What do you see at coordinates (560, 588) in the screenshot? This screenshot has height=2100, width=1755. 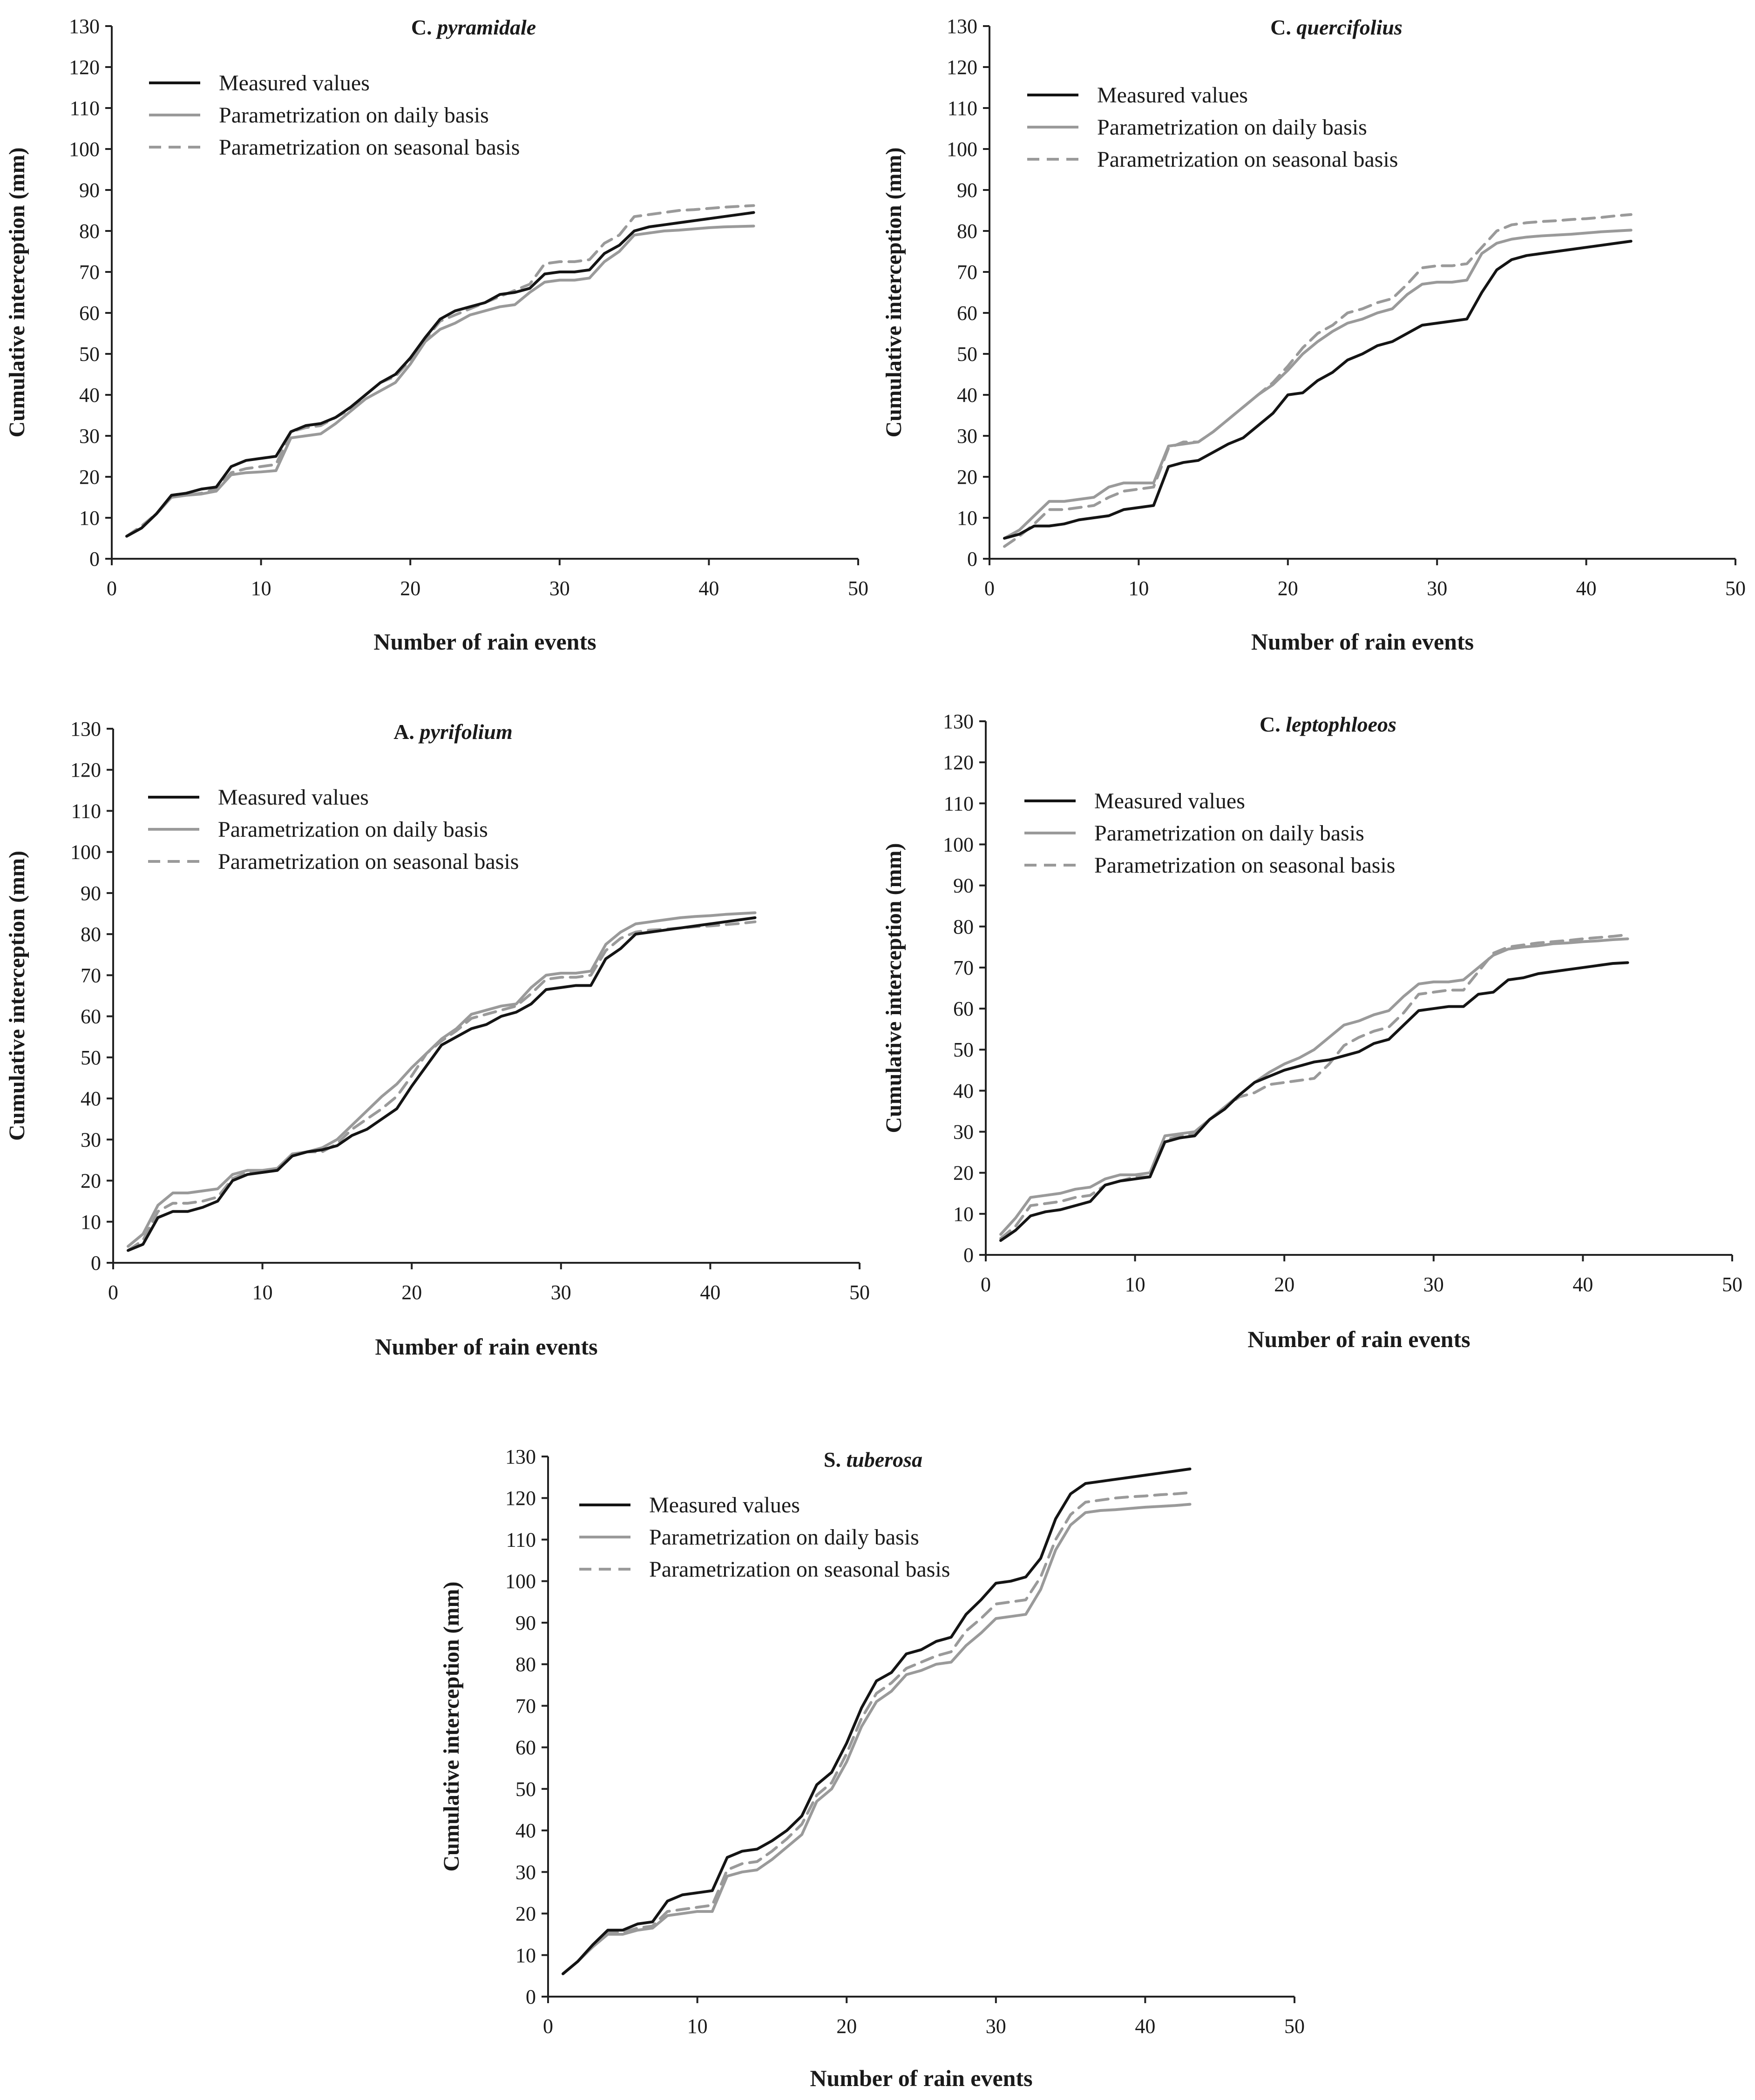 I see `x-tick-label: 30` at bounding box center [560, 588].